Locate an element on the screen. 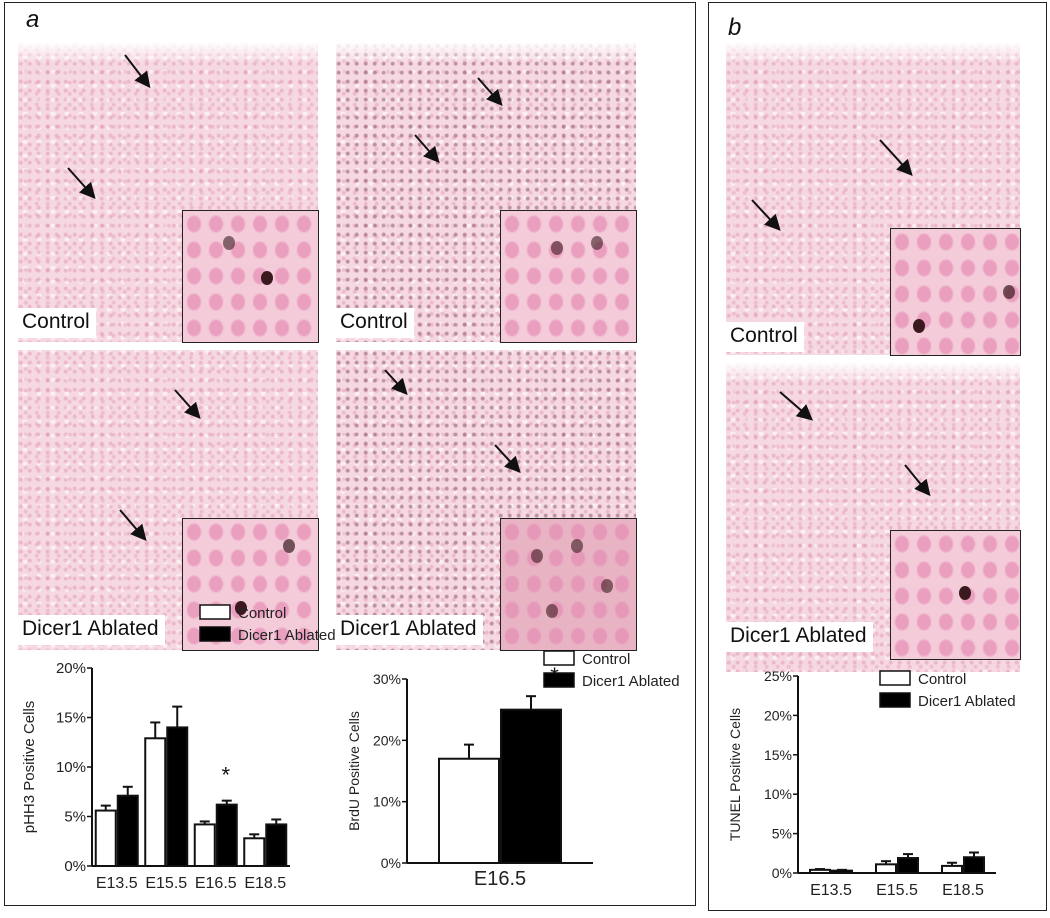 The image size is (1050, 918). y-tick-label: 30% is located at coordinates (387, 679).